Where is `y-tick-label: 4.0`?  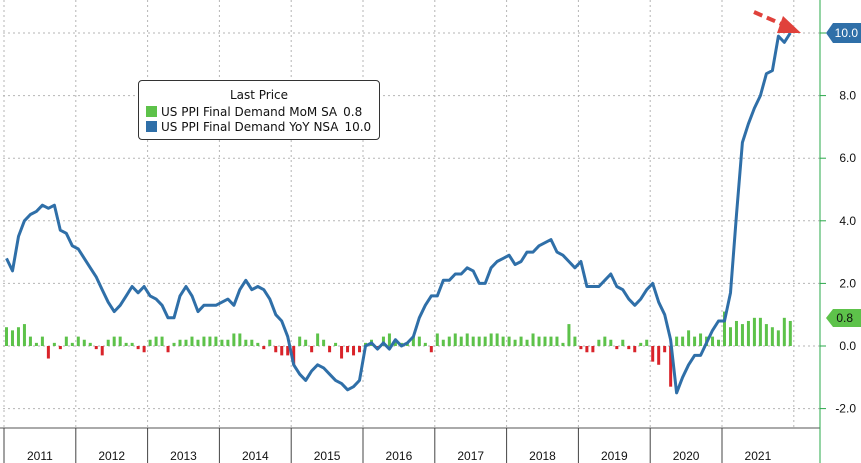 y-tick-label: 4.0 is located at coordinates (847, 221).